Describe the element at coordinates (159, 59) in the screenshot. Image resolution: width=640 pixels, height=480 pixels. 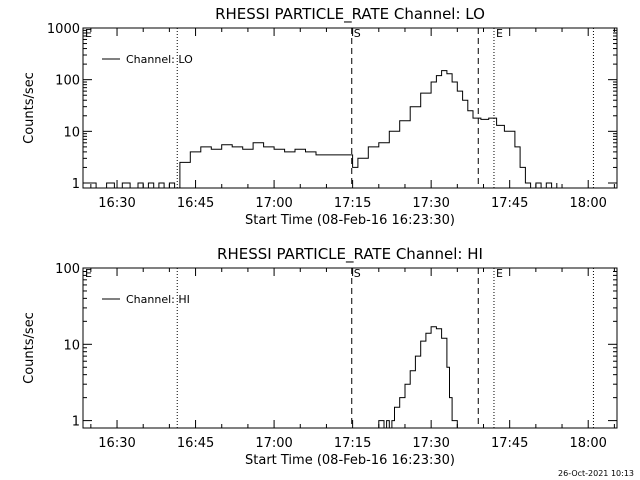
I see `legend-label: Channel: LO` at that location.